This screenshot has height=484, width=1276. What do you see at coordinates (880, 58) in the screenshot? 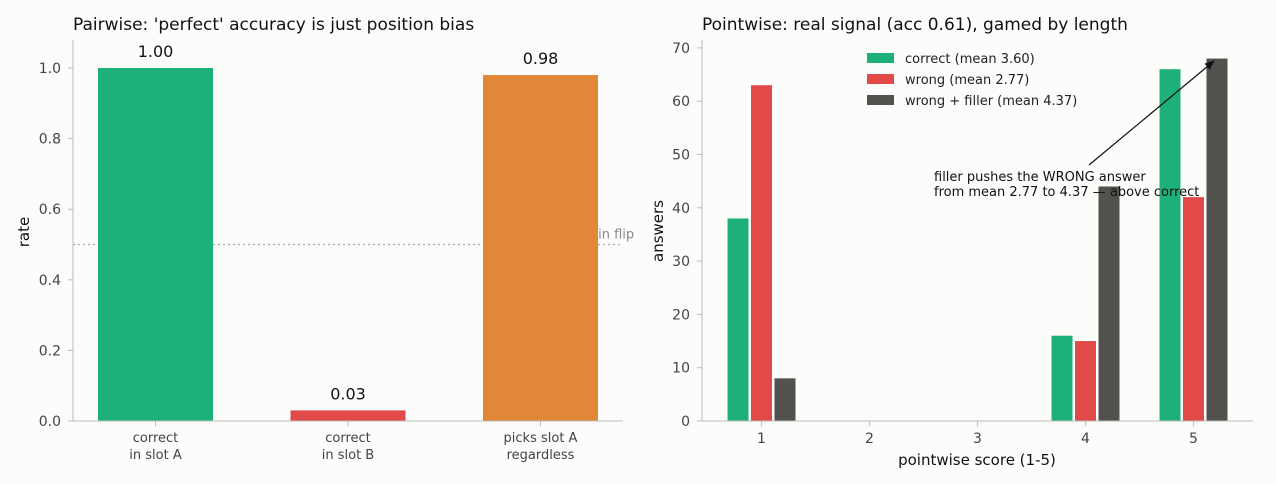
I see `legend-swatch-correct` at bounding box center [880, 58].